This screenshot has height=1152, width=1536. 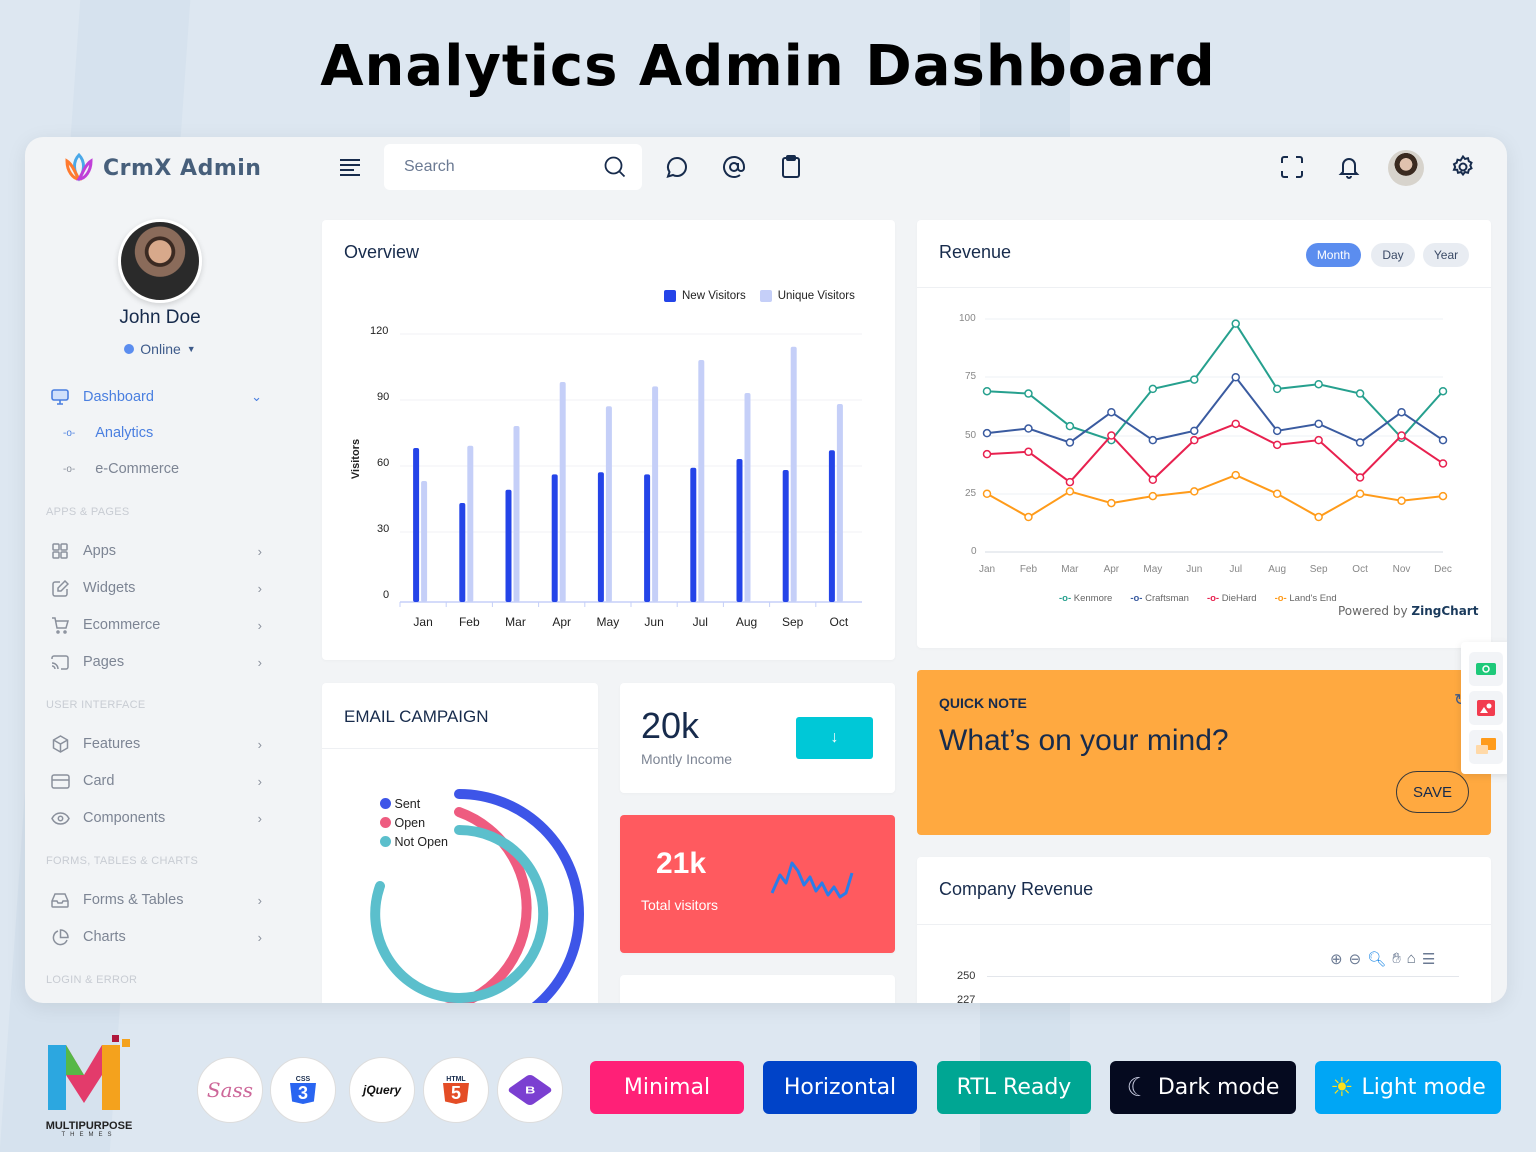 I want to click on sidebar-item-card: Card ›, so click(x=160, y=781).